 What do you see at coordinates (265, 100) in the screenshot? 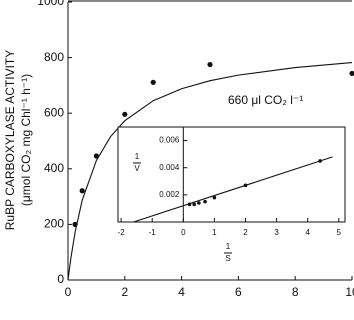
I see `annotation: 660 μl CO₂ l⁻¹` at bounding box center [265, 100].